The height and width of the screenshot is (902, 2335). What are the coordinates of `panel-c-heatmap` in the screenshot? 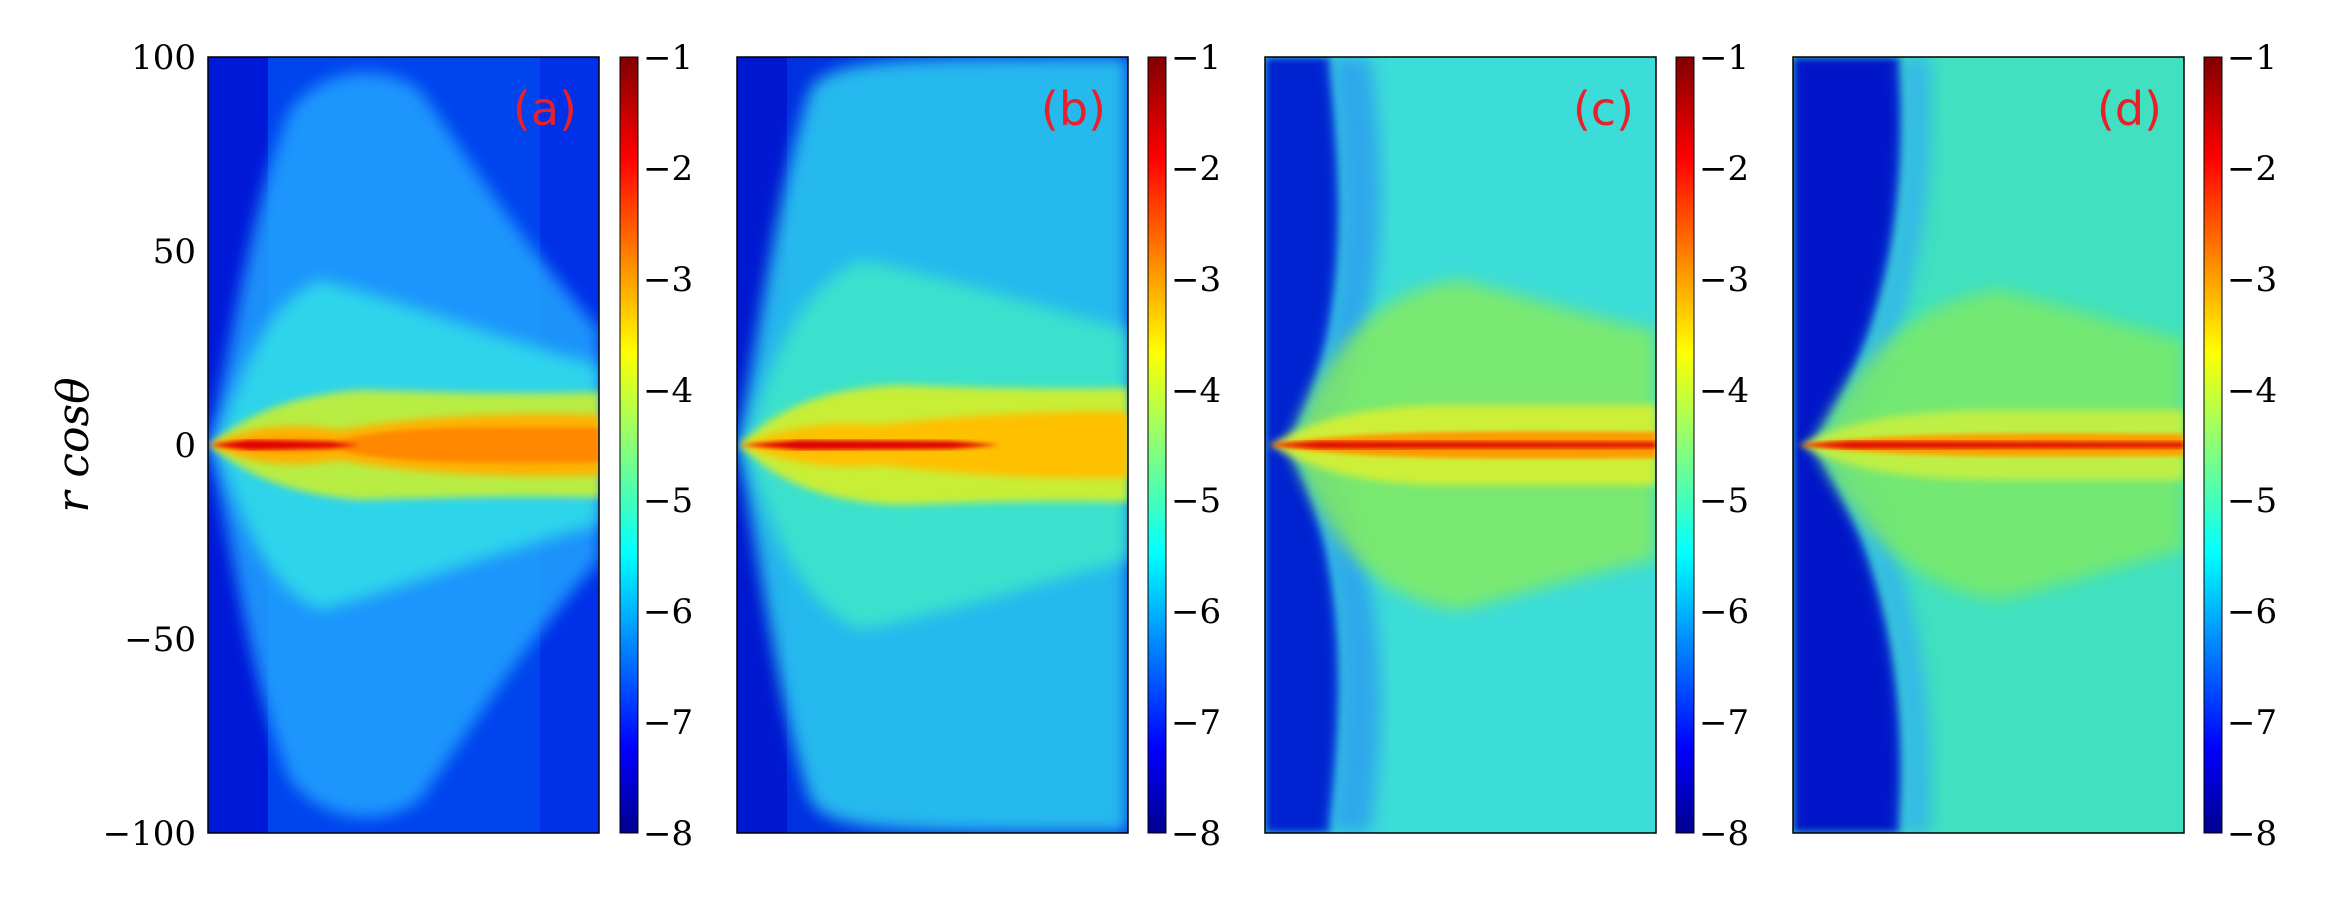 It's located at (1460, 445).